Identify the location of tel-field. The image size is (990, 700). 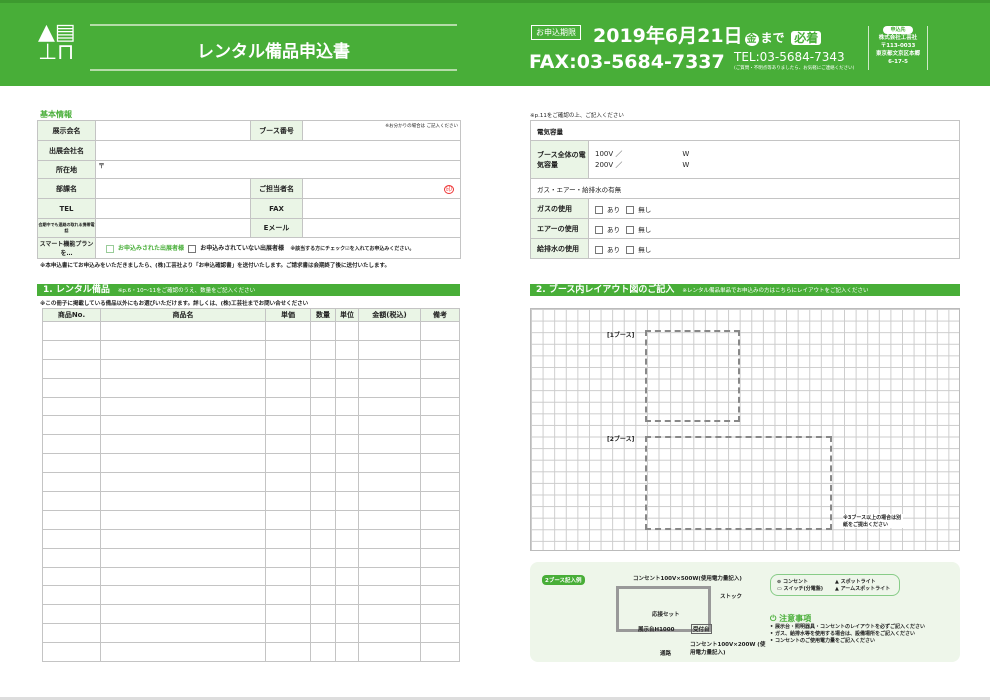
(173, 208).